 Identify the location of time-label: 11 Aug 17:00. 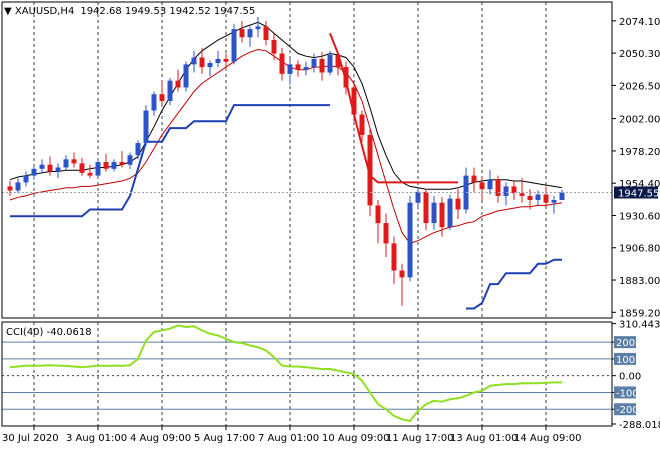
(419, 438).